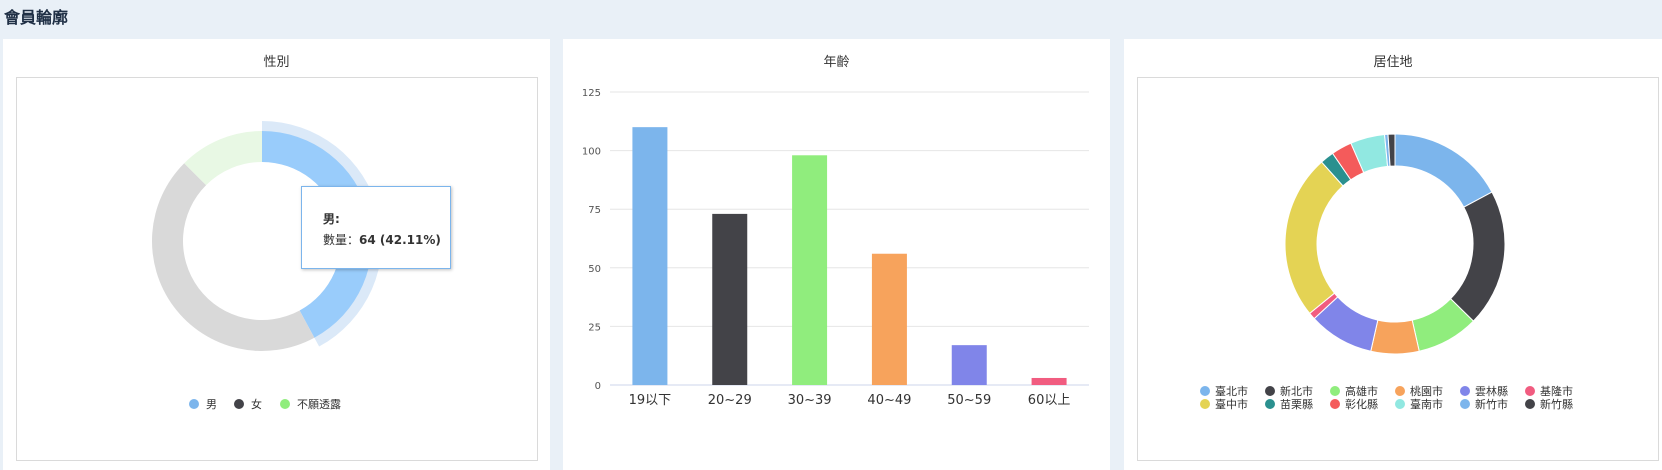 The height and width of the screenshot is (470, 1662). What do you see at coordinates (1556, 404) in the screenshot?
I see `residence-legend-label-11: 新竹縣` at bounding box center [1556, 404].